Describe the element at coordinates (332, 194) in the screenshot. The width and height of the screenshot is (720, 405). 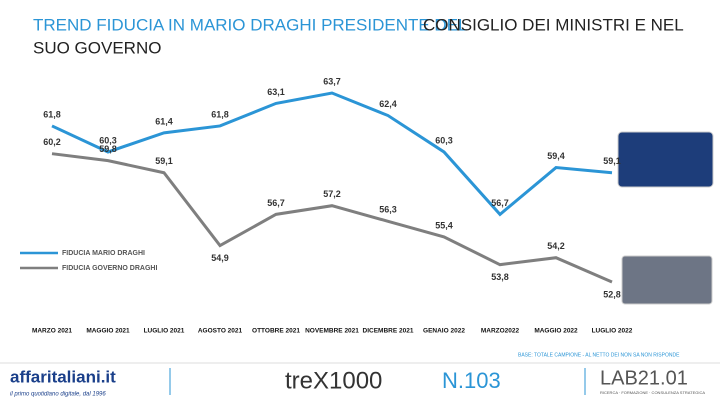
I see `value-label: 57,2` at that location.